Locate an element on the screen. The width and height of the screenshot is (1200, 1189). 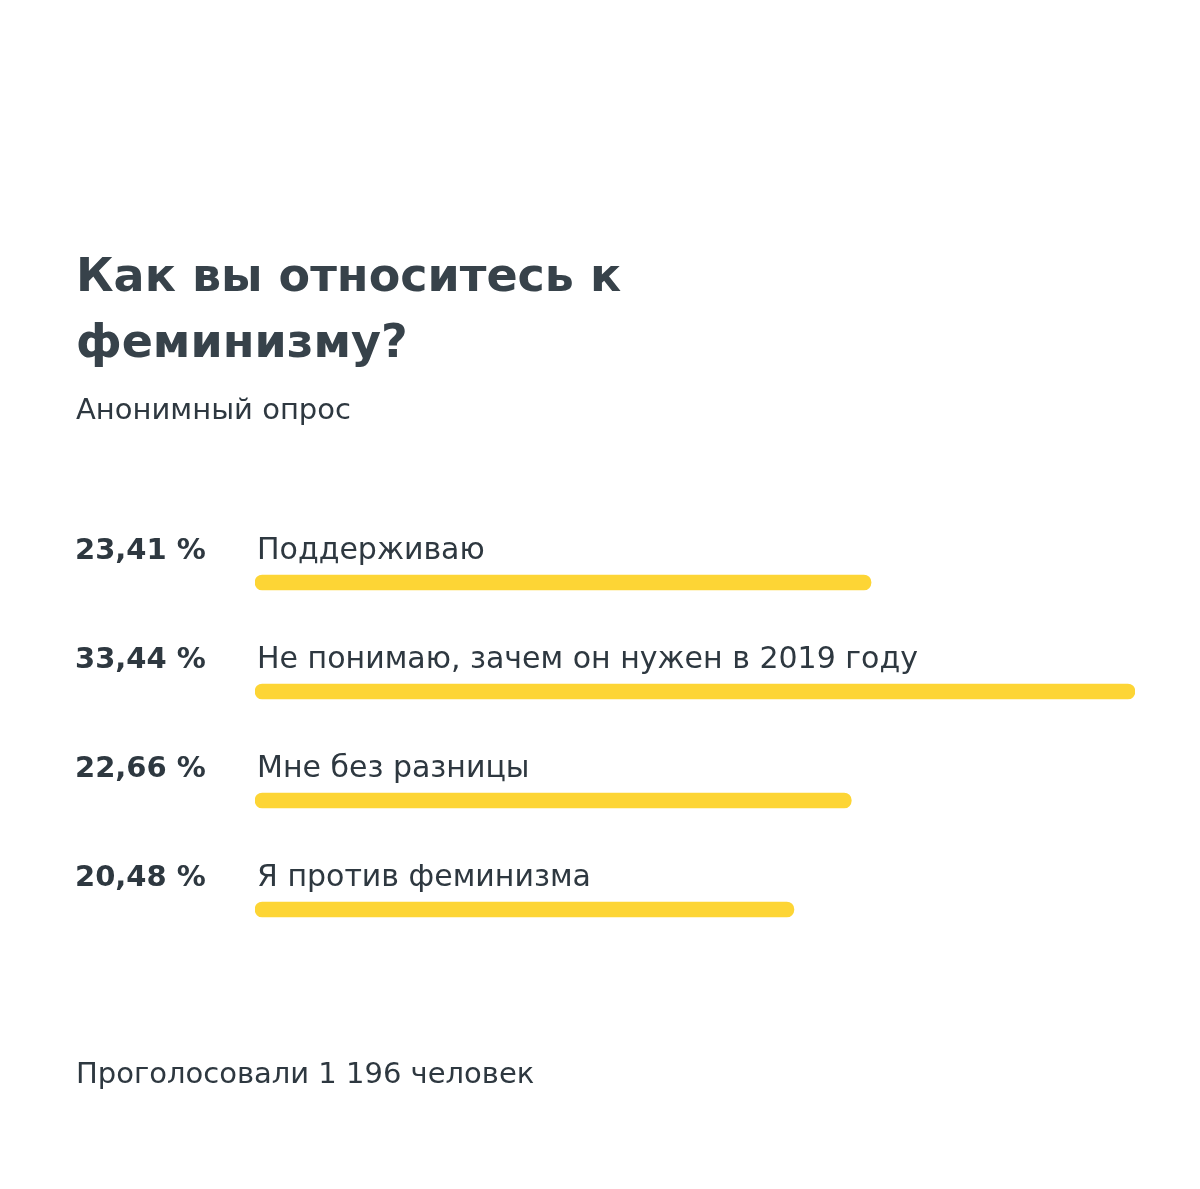
y-tick-label: Поддерживаю is located at coordinates (371, 548).